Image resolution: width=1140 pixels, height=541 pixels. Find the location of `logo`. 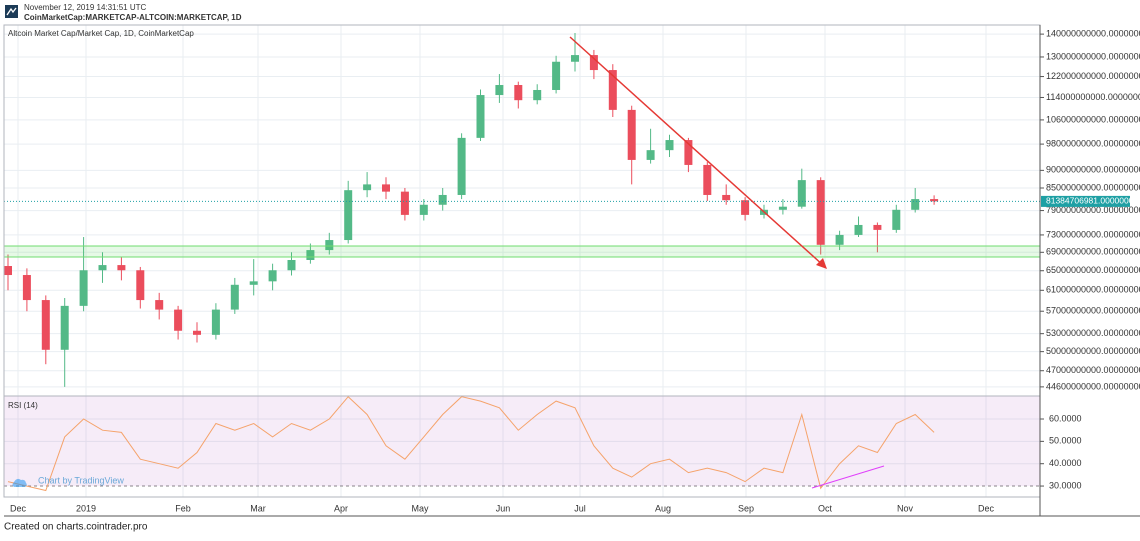

logo is located at coordinates (11, 11).